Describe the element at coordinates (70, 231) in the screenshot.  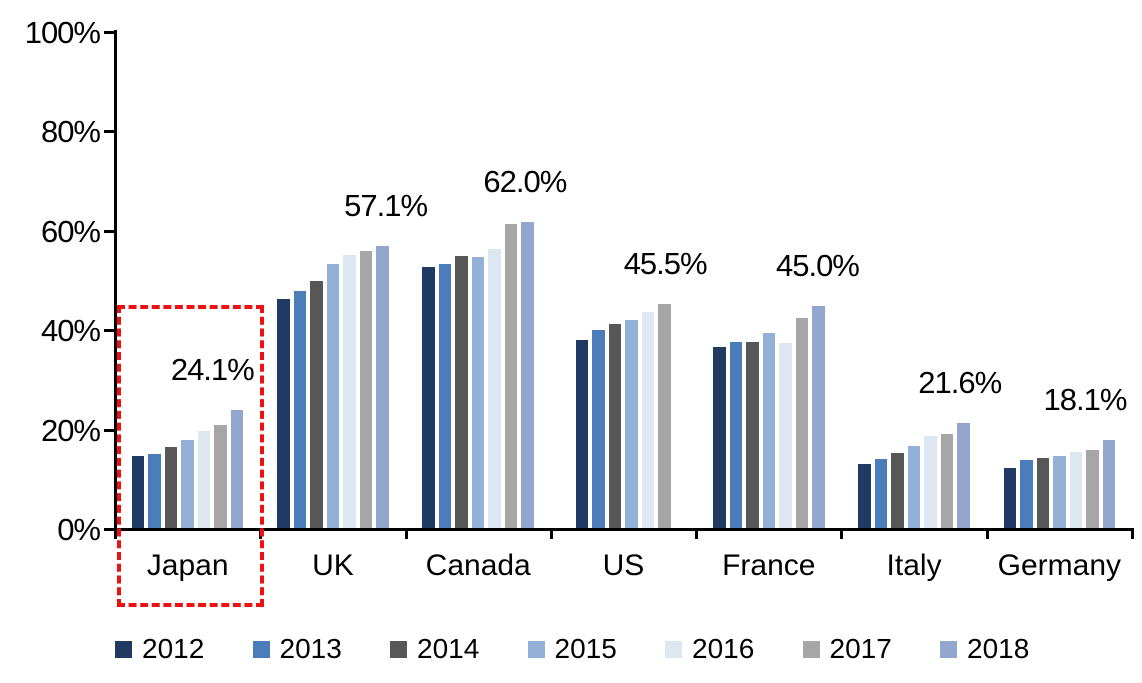
I see `y-axis-label: 60%` at that location.